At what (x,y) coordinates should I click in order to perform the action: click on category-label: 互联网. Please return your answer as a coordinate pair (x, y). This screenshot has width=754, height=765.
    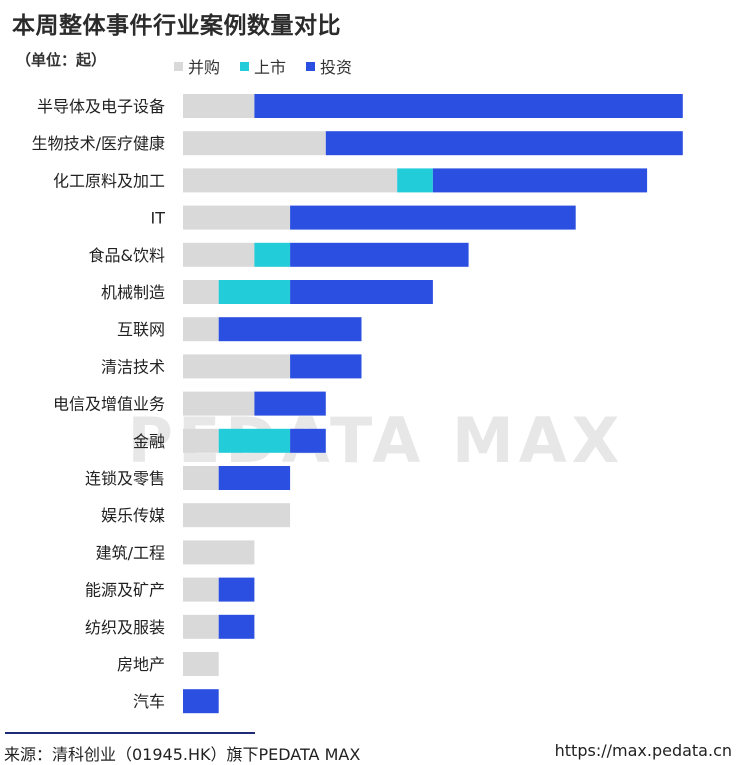
    Looking at the image, I should click on (141, 329).